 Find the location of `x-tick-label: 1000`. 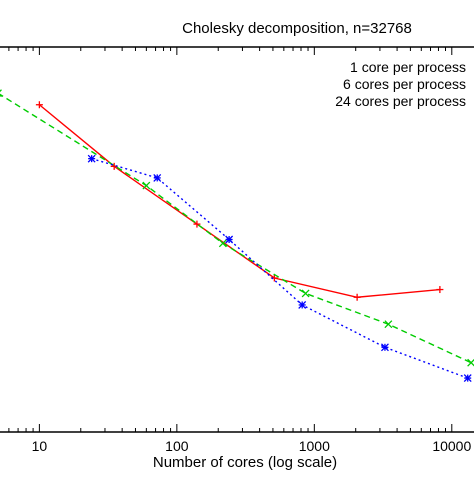

x-tick-label: 1000 is located at coordinates (314, 446).